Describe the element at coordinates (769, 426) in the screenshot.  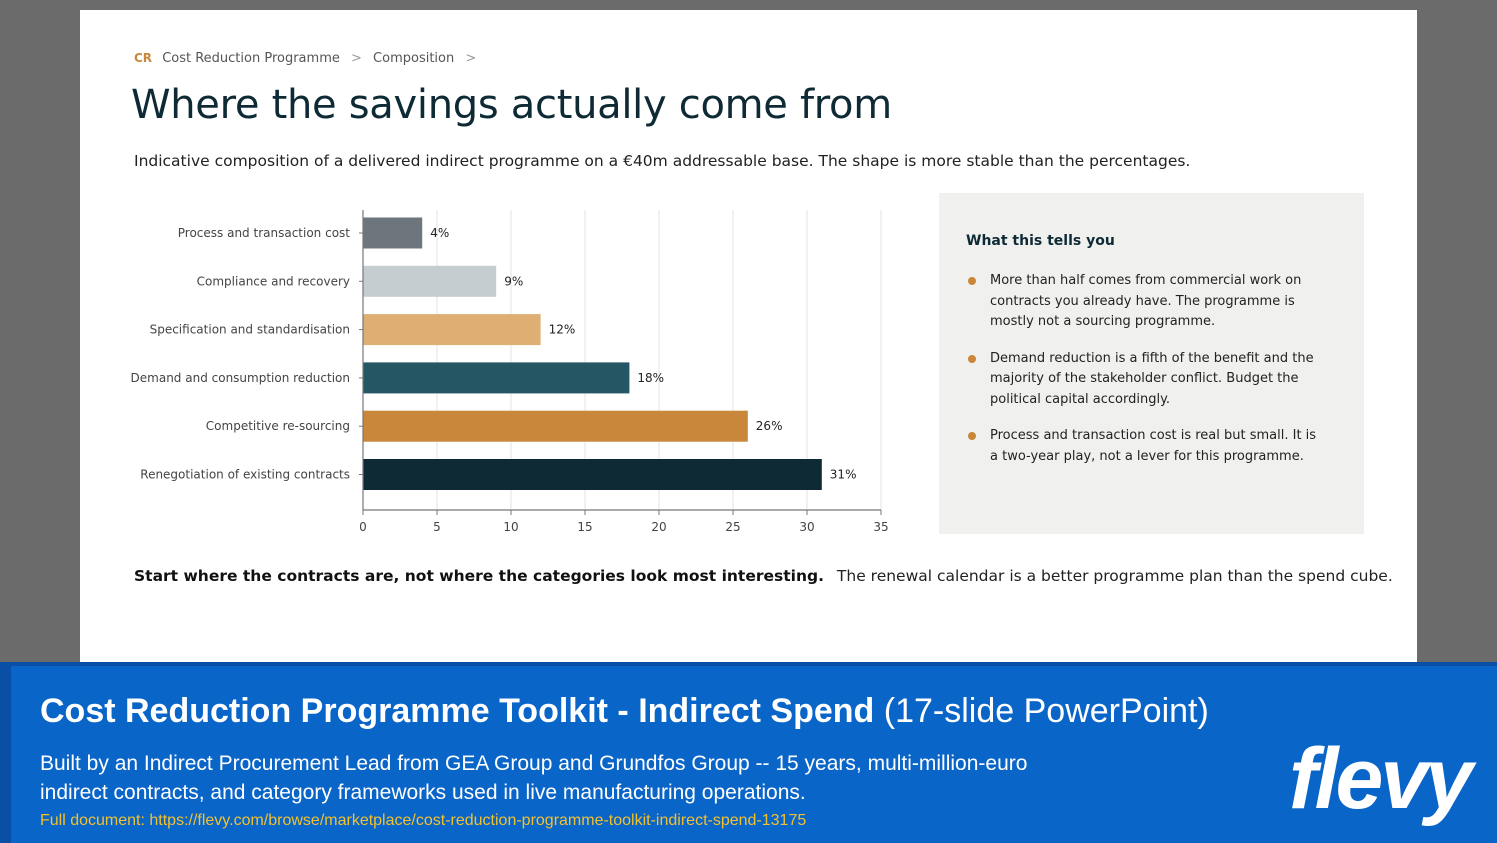
I see `data-label: 26%` at that location.